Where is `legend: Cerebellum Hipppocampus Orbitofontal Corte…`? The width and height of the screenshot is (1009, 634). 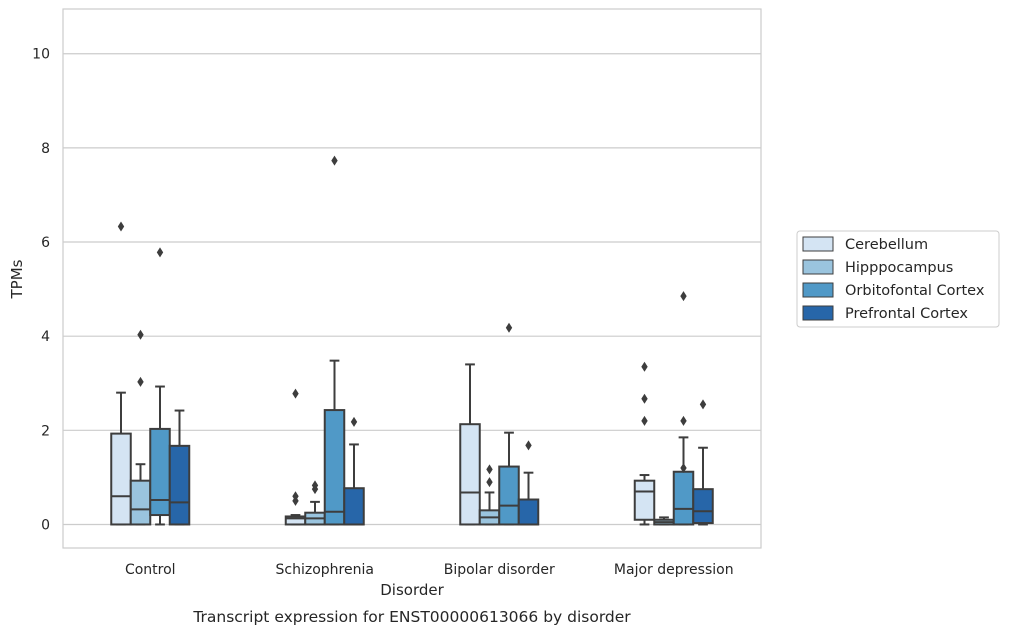
legend: Cerebellum Hipppocampus Orbitofontal Corte… is located at coordinates (898, 279).